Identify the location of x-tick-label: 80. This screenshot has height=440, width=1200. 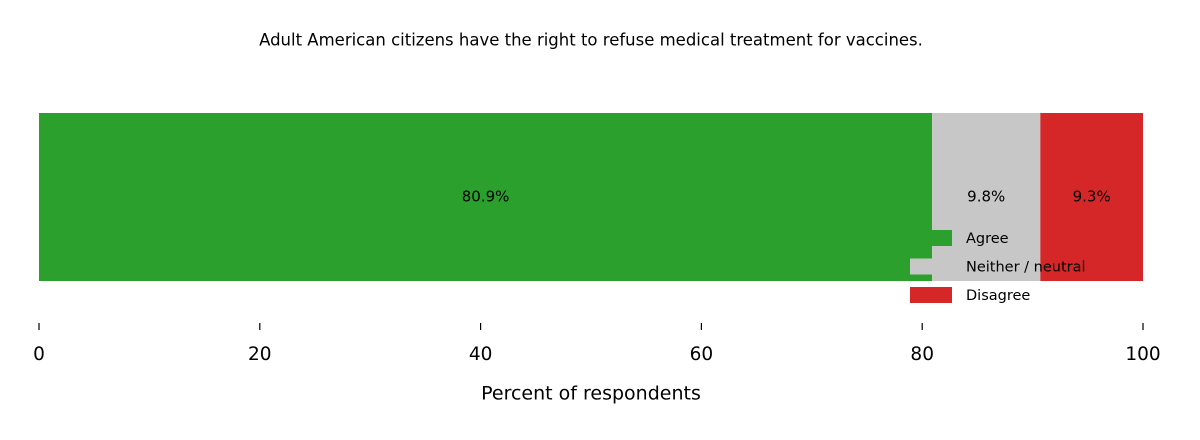
(922, 354).